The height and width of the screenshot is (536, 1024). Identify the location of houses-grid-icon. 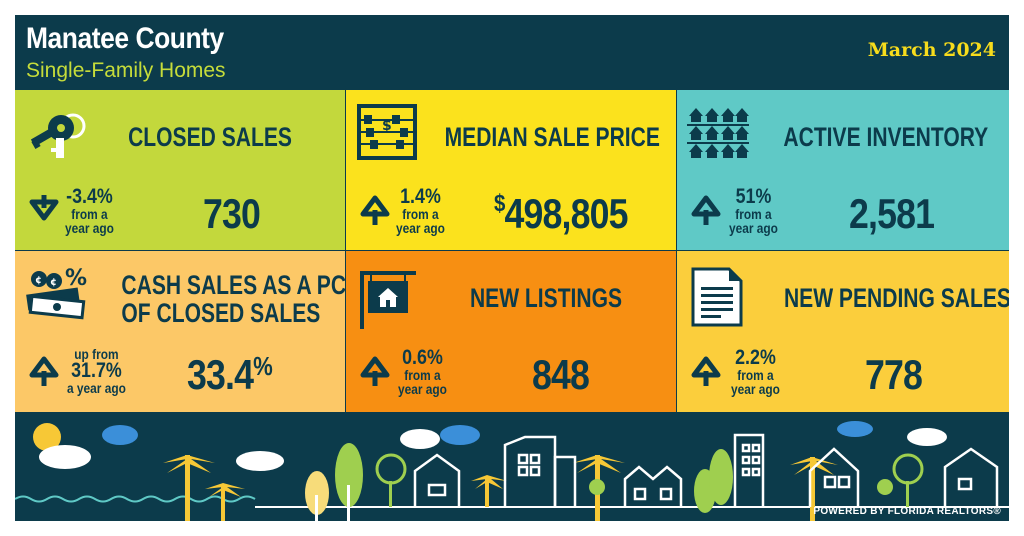
(718, 133).